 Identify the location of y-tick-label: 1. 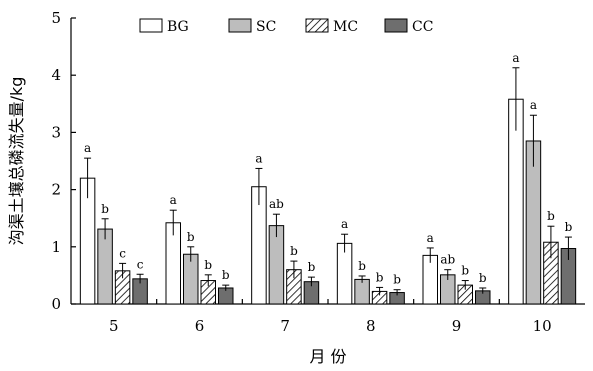
(56, 247).